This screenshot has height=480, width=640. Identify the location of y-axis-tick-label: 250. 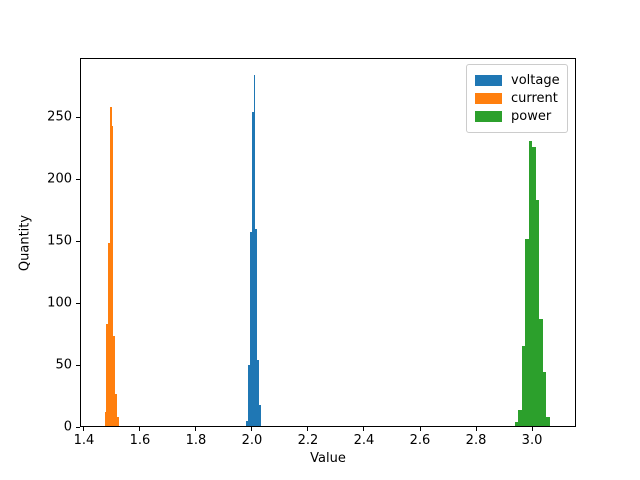
(59, 117).